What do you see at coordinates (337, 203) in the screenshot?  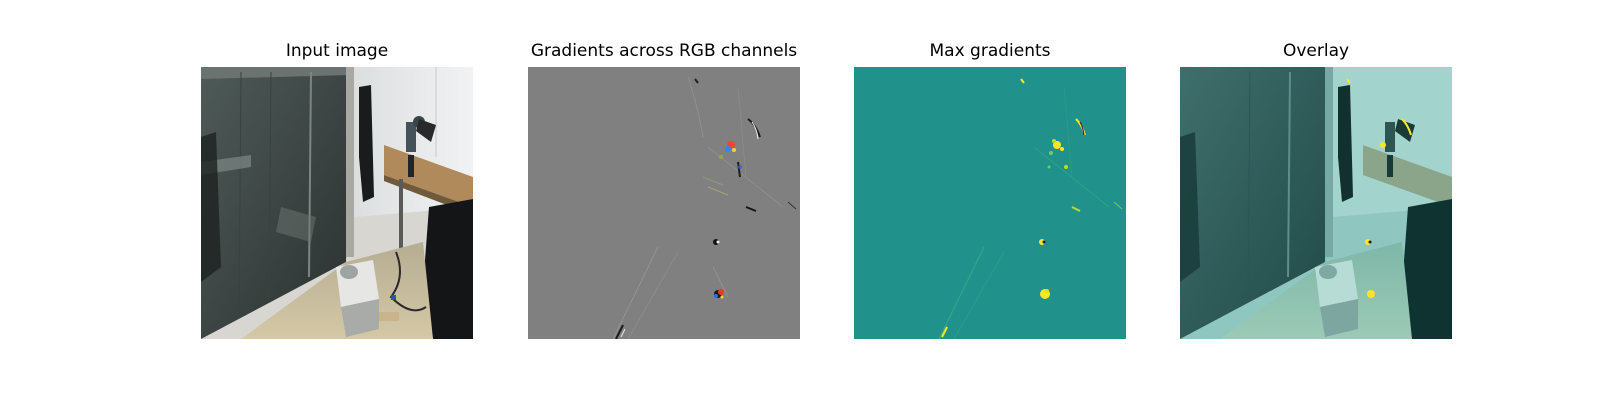 I see `input-image` at bounding box center [337, 203].